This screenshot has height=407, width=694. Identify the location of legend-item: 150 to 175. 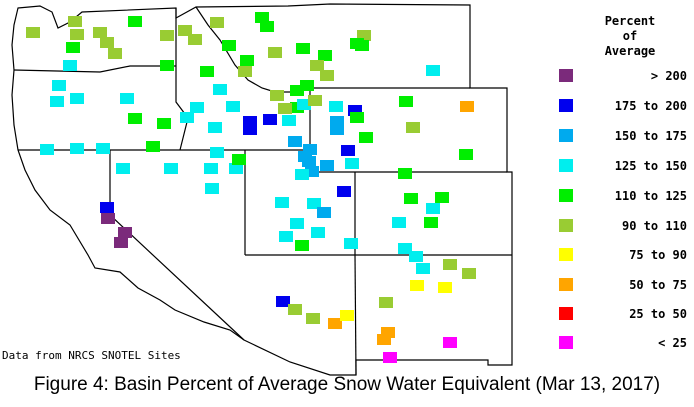
(624, 136).